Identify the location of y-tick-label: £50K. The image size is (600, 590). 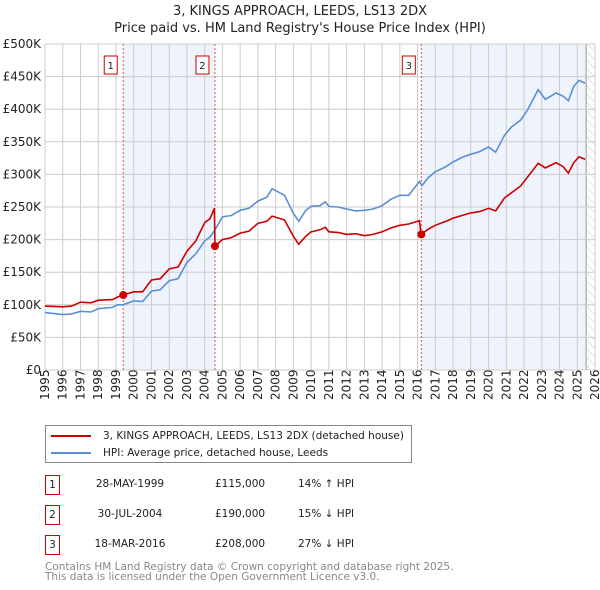
(26, 337).